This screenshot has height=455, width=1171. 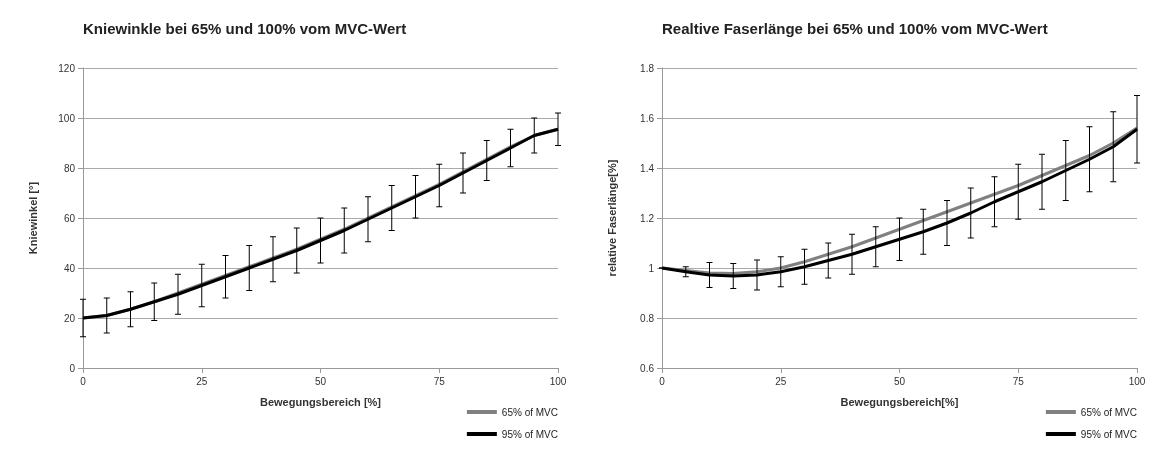 What do you see at coordinates (32, 218) in the screenshot?
I see `y-axis-title: Kniewinkel [°]` at bounding box center [32, 218].